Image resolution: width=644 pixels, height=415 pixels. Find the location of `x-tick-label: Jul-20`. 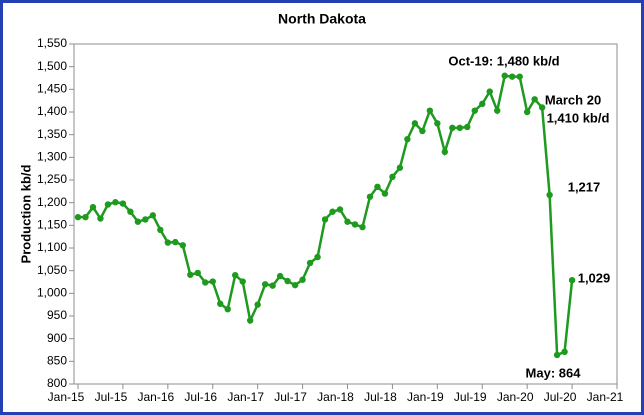

x-tick-label: Jul-20 is located at coordinates (560, 397).